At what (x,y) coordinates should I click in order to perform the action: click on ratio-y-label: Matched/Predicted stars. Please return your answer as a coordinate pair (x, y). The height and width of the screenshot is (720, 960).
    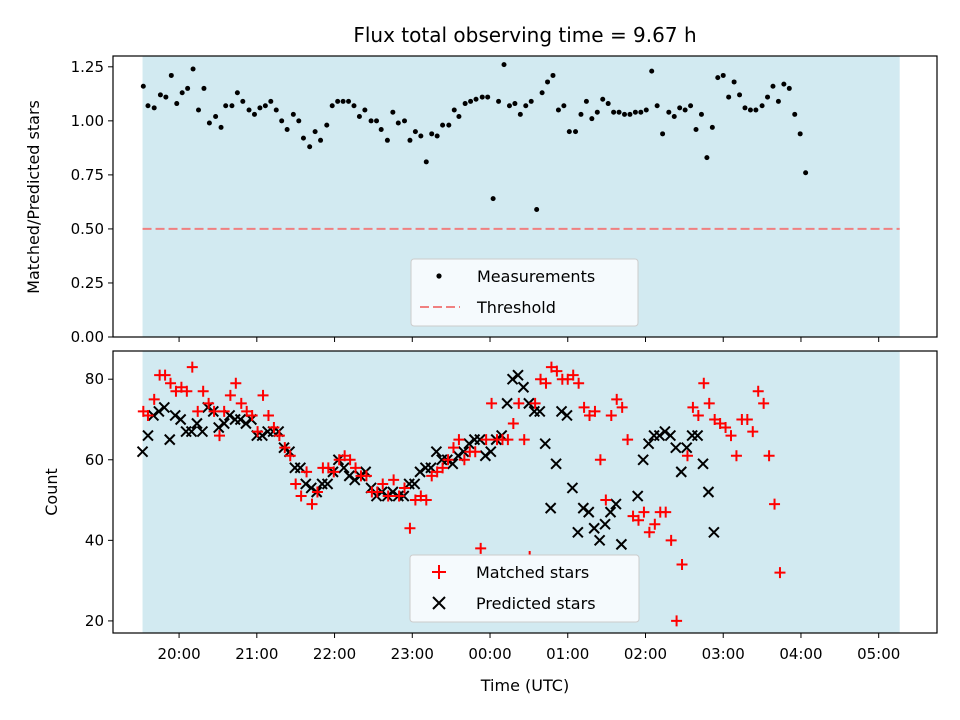
    Looking at the image, I should click on (33, 197).